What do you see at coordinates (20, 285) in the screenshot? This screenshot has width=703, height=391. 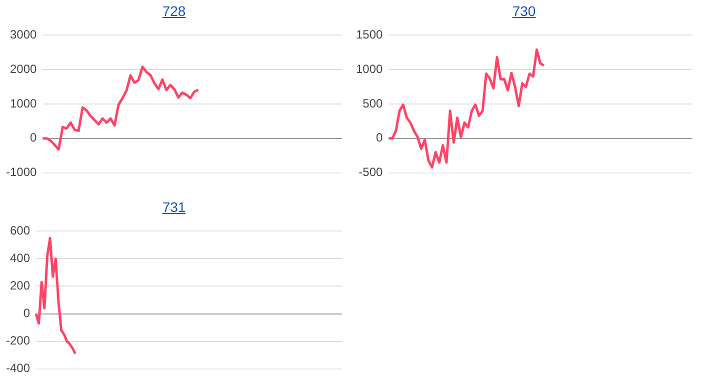 I see `y-tick-label: 200` at bounding box center [20, 285].